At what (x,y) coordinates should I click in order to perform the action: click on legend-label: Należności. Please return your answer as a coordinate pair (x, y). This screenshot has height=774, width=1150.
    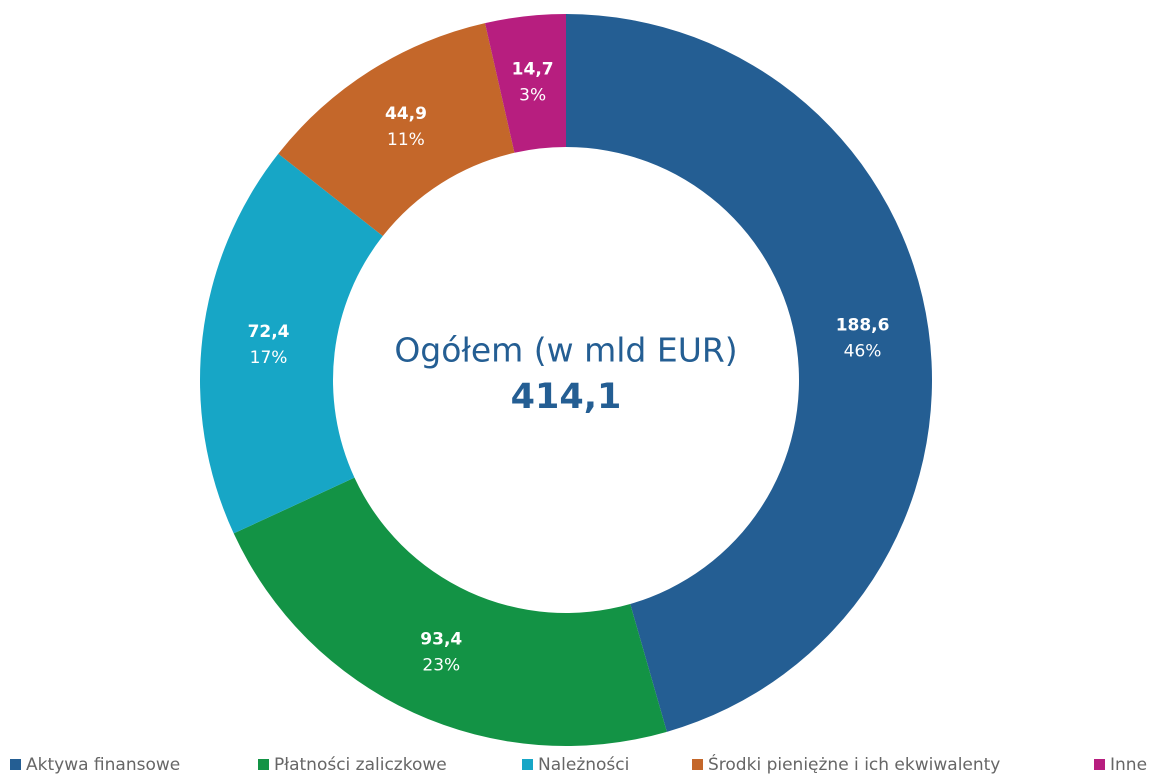
    Looking at the image, I should click on (583, 764).